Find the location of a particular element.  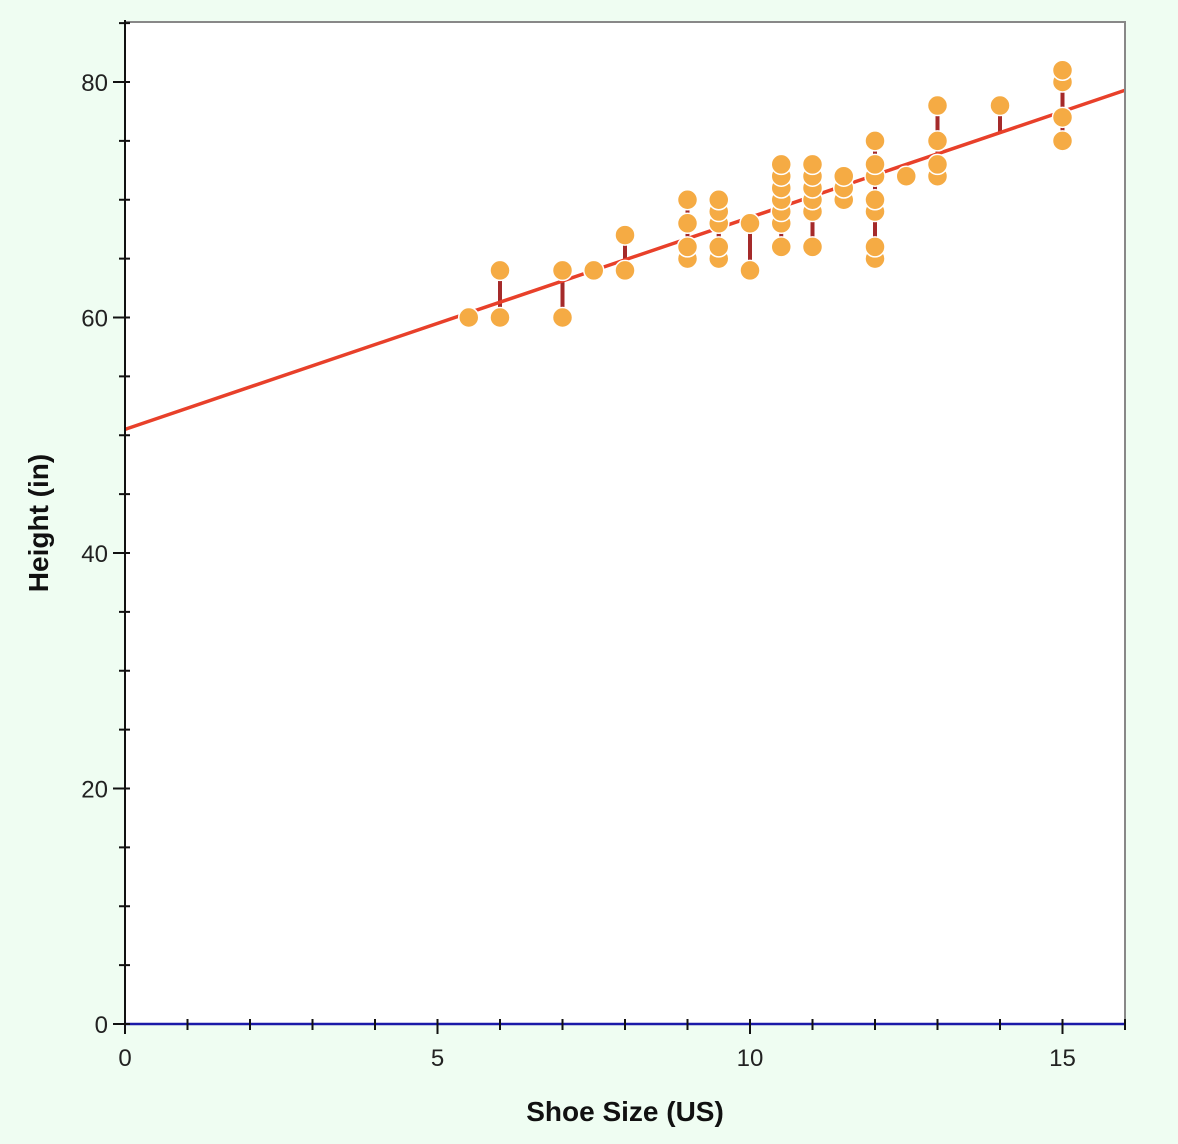

y-tick-label: 40 is located at coordinates (94, 554).